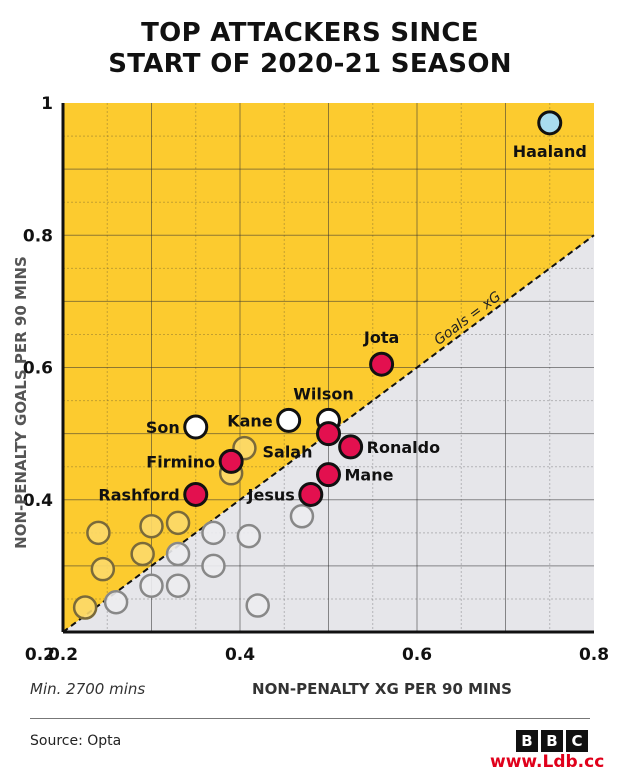  What do you see at coordinates (369, 475) in the screenshot?
I see `player-label-mane: Mane` at bounding box center [369, 475].